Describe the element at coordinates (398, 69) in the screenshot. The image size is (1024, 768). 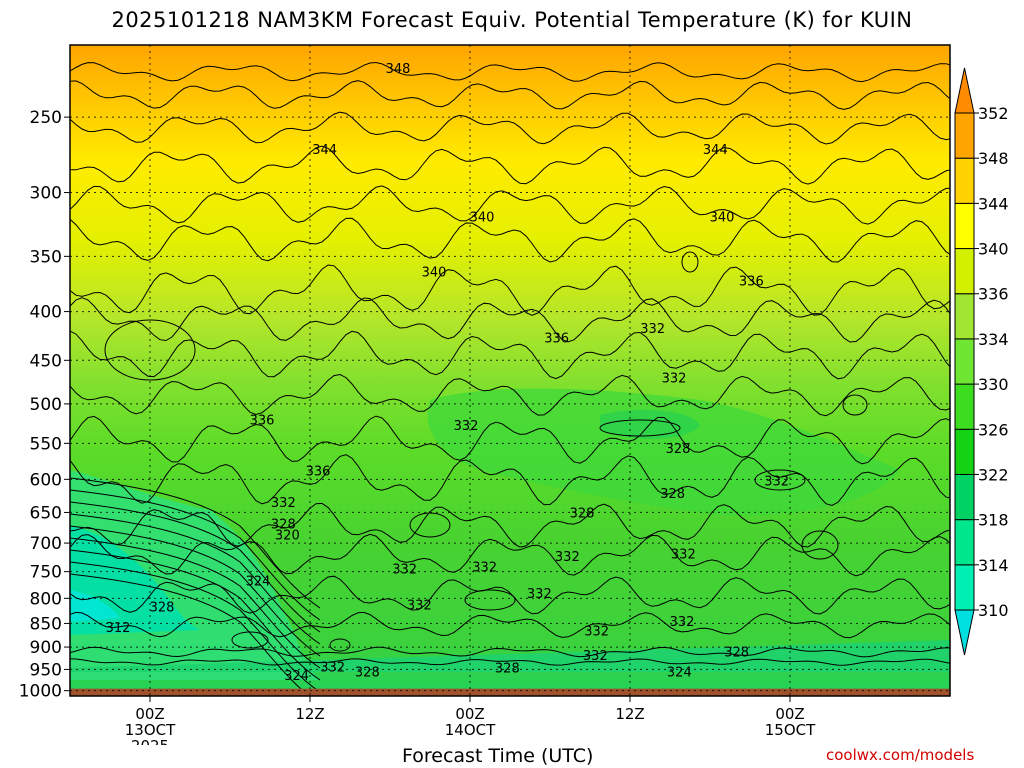
I see `contour-label: 348` at that location.